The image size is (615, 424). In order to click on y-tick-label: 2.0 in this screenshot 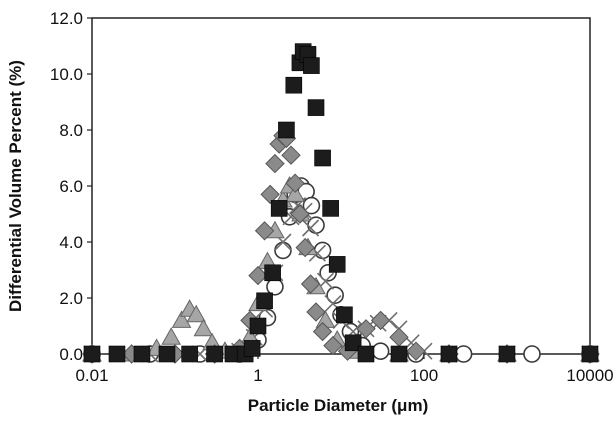, I will do `click(71, 298)`.